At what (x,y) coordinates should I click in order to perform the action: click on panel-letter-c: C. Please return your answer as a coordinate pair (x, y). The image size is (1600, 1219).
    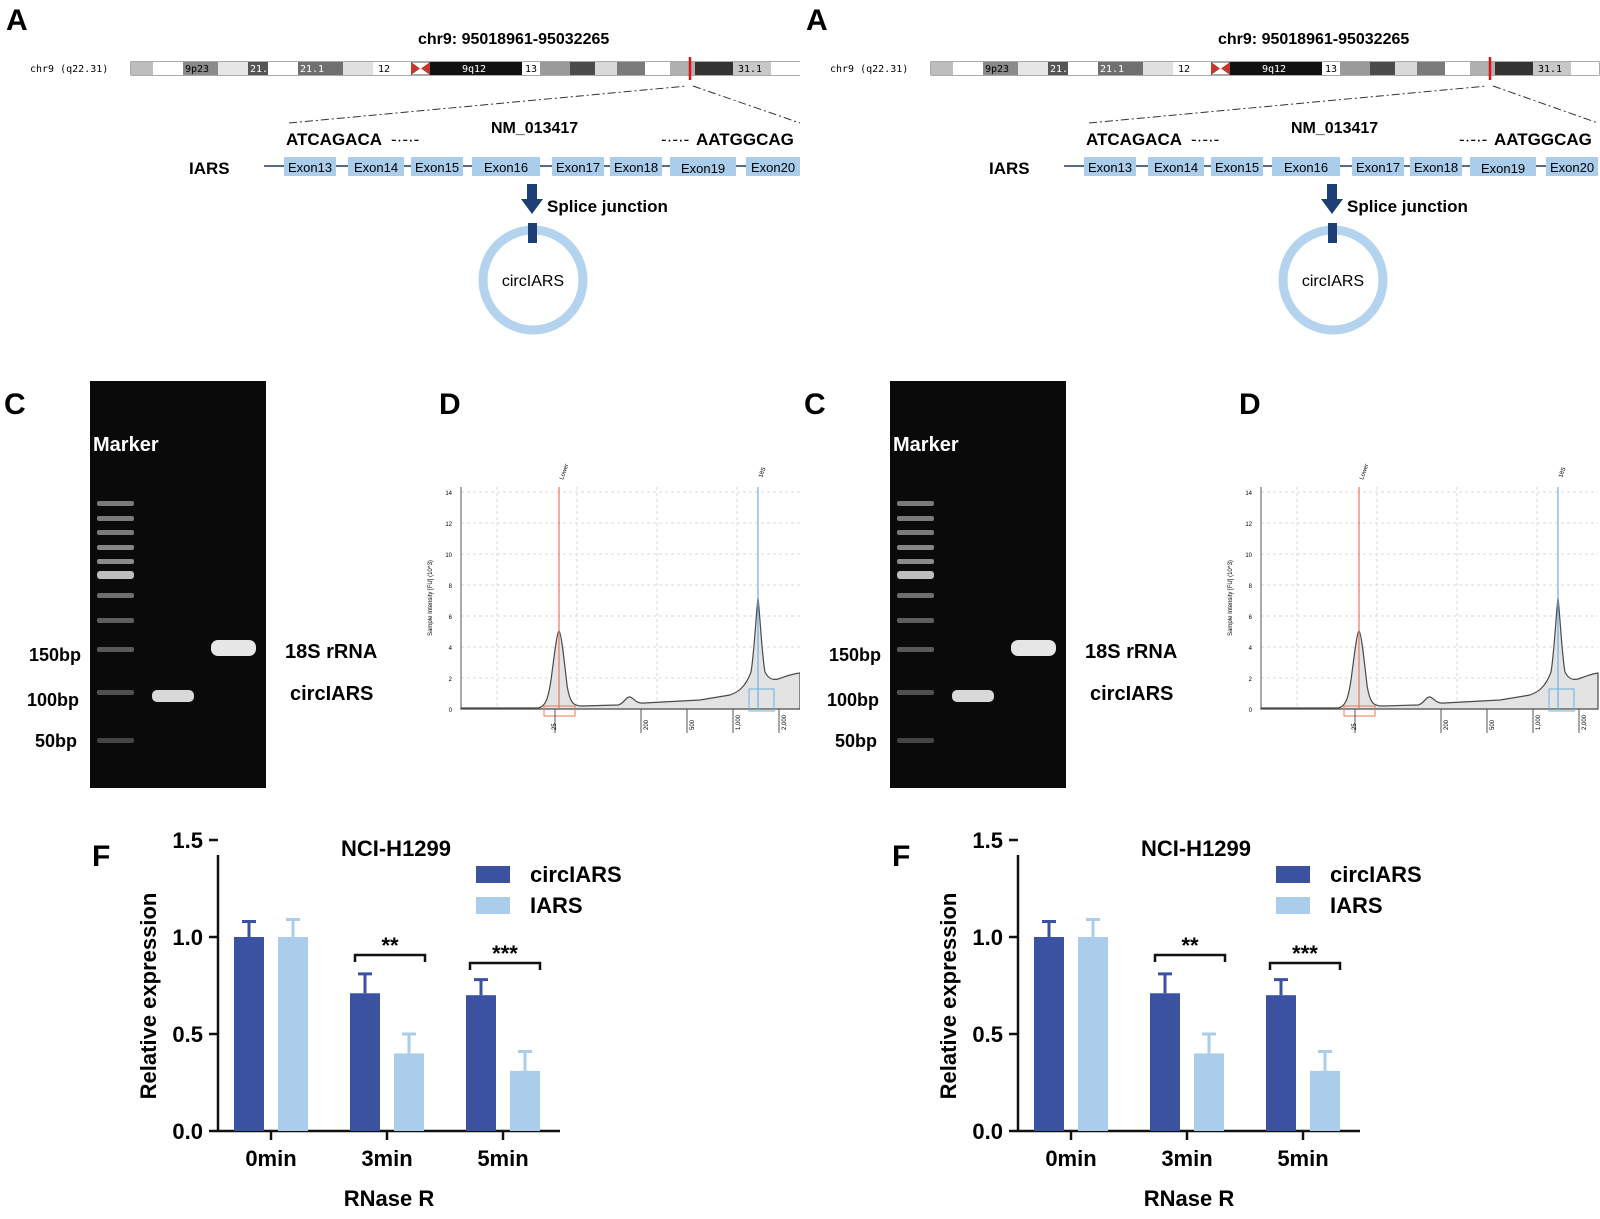
    Looking at the image, I should click on (15, 404).